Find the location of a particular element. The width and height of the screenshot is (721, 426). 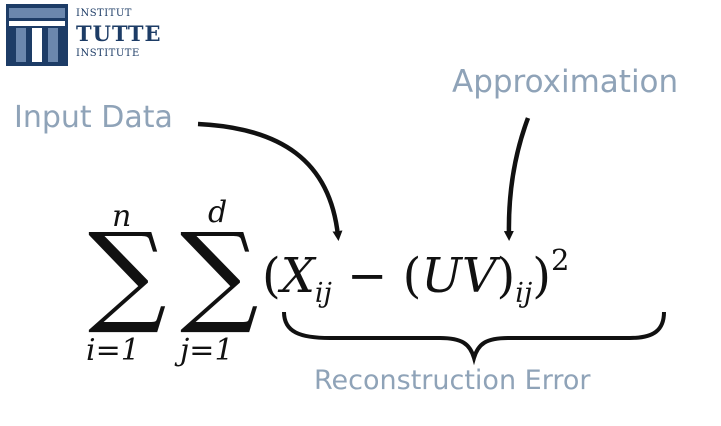

inner-sum-upper-limit: d is located at coordinates (218, 212).